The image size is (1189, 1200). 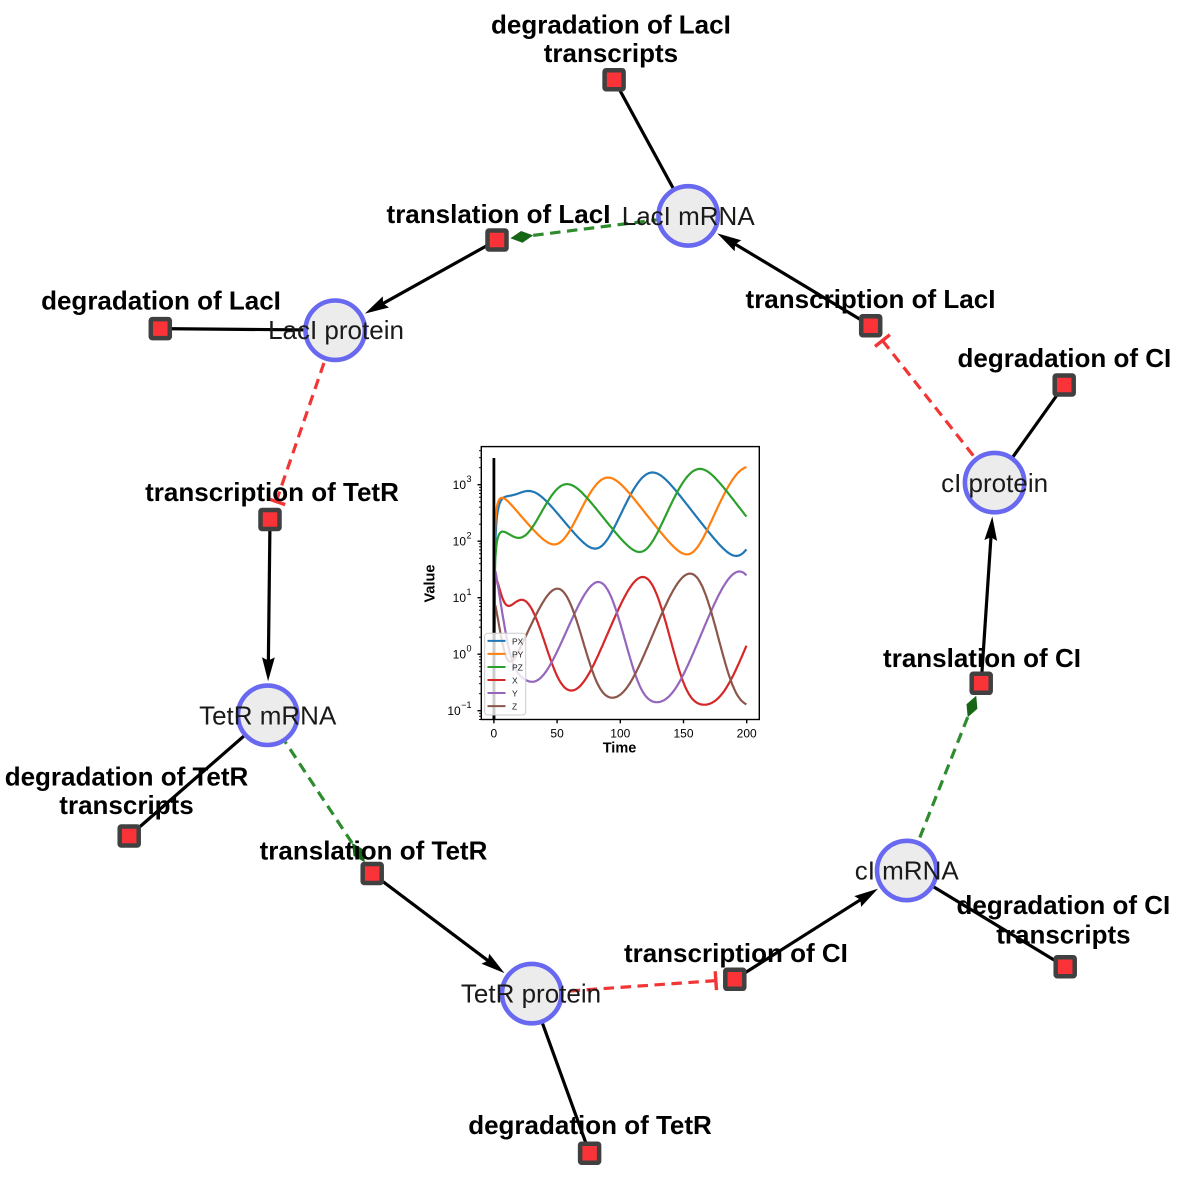 I want to click on svg-text: PY, so click(x=518, y=654).